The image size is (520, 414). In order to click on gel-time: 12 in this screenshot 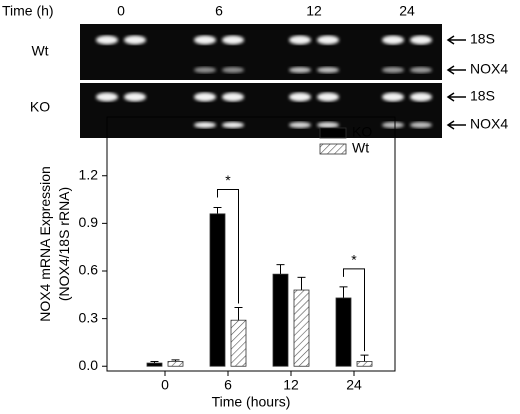, I will do `click(314, 11)`.